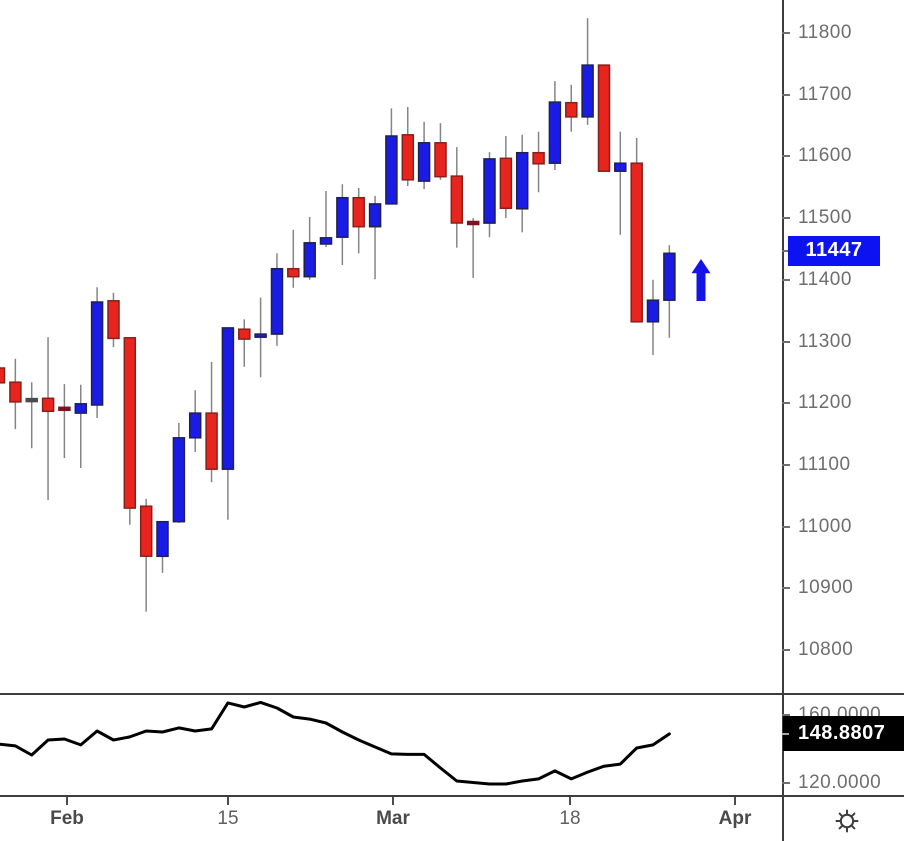 Image resolution: width=904 pixels, height=841 pixels. What do you see at coordinates (825, 32) in the screenshot?
I see `price-tick-label: 11800` at bounding box center [825, 32].